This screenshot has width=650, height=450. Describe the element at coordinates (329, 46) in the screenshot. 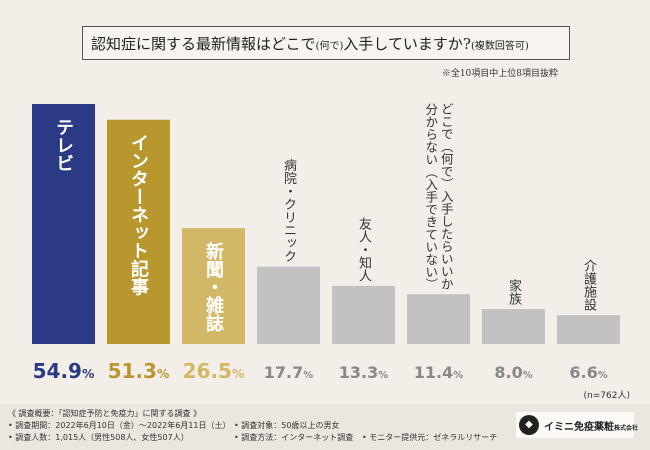

I see `chart-title-mid: (何で)` at that location.